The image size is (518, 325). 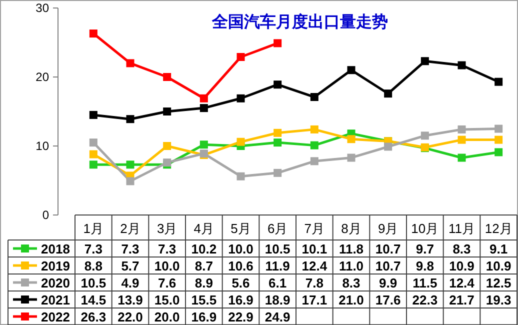 I want to click on data-label: 9.9, so click(x=388, y=283).